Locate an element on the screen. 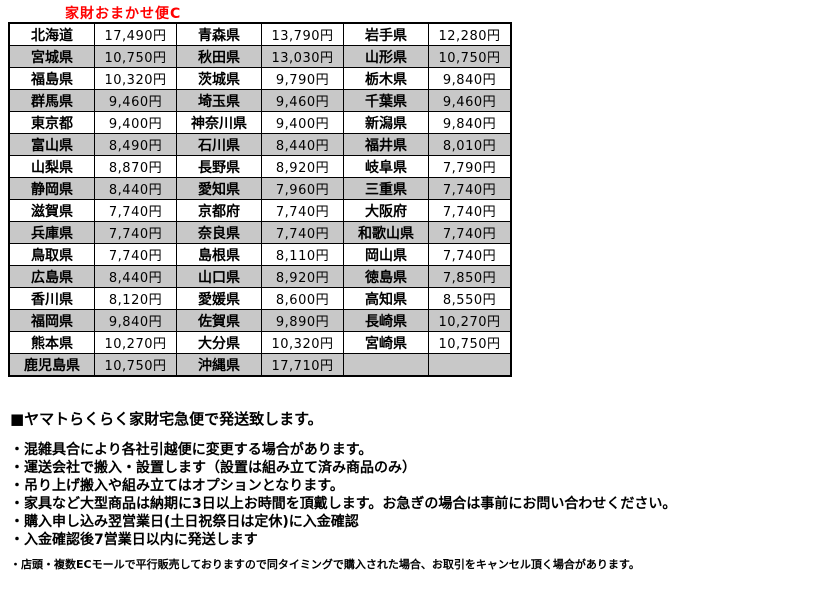 This screenshot has height=595, width=822. price-cell: 17,490円 is located at coordinates (135, 34).